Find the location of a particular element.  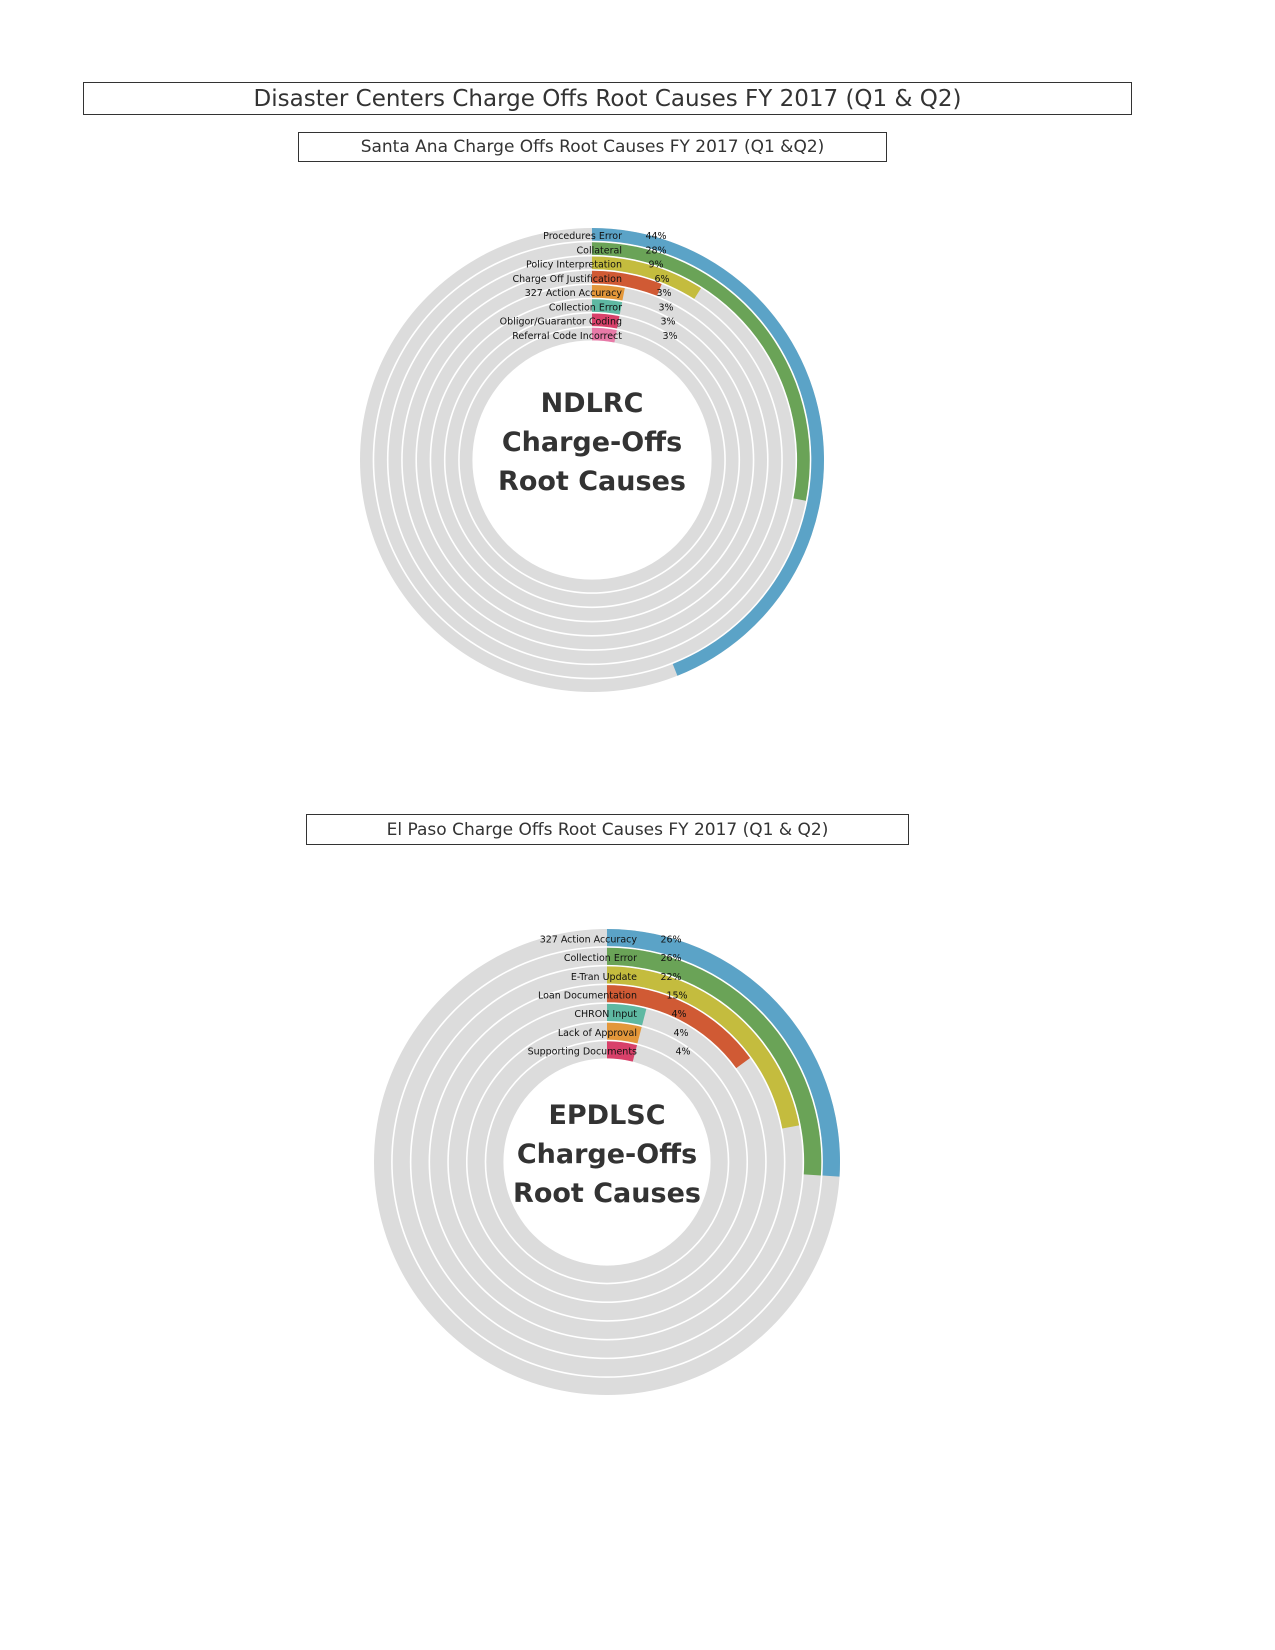

value-label-loan-documentation: 15% is located at coordinates (676, 996).